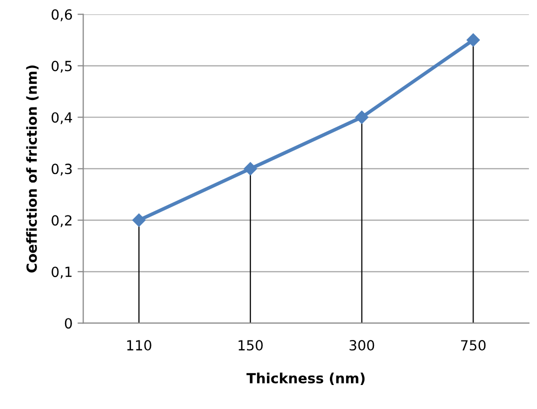 The height and width of the screenshot is (409, 537). Describe the element at coordinates (62, 118) in the screenshot. I see `y-tick-label: 0,4` at that location.